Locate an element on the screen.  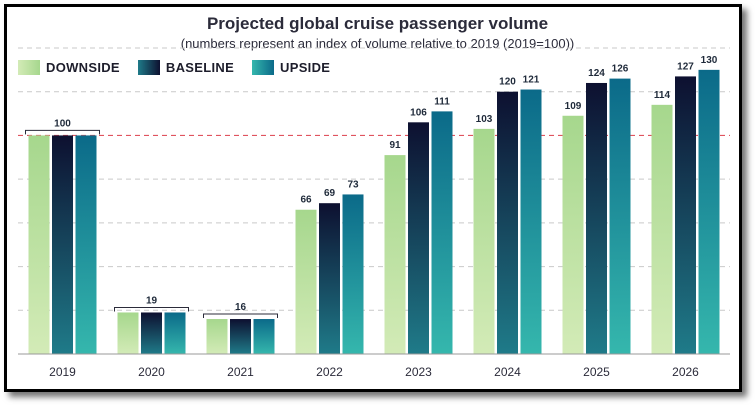
group-value-label-2021: 16 is located at coordinates (241, 307).